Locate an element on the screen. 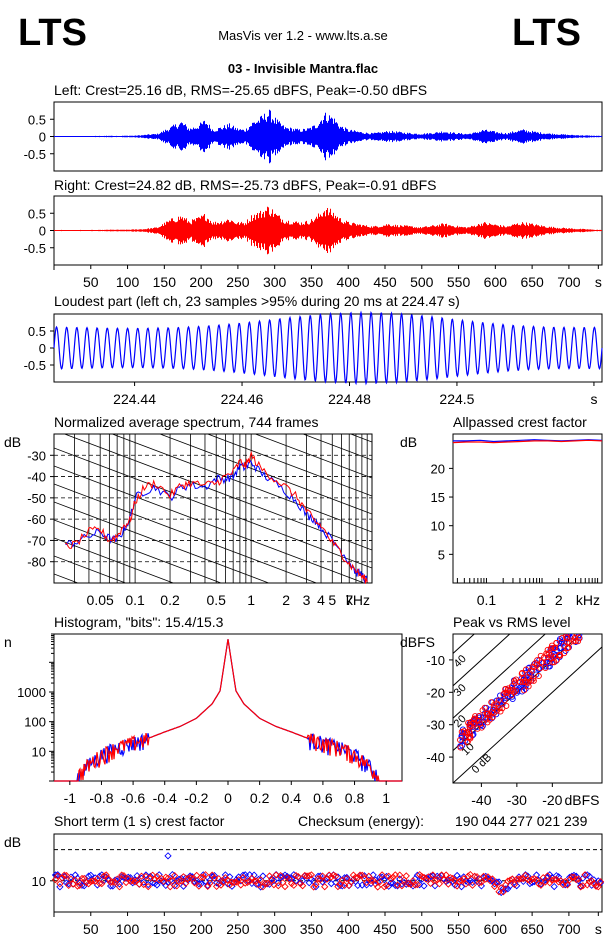 The height and width of the screenshot is (951, 606). allpassed-frame is located at coordinates (527, 508).